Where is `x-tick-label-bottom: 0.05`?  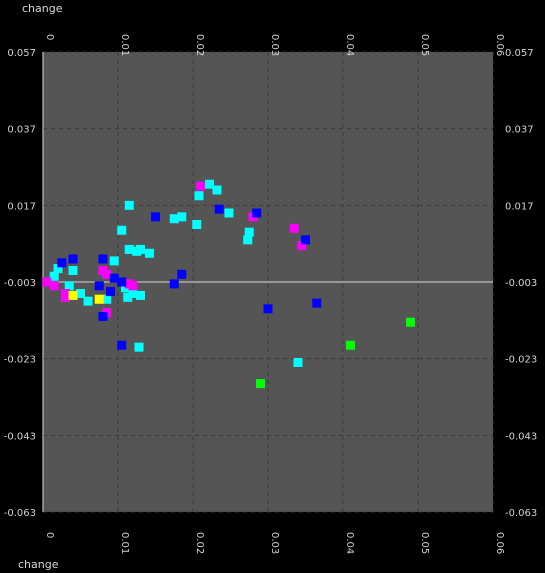
x-tick-label-bottom: 0.05 is located at coordinates (424, 543).